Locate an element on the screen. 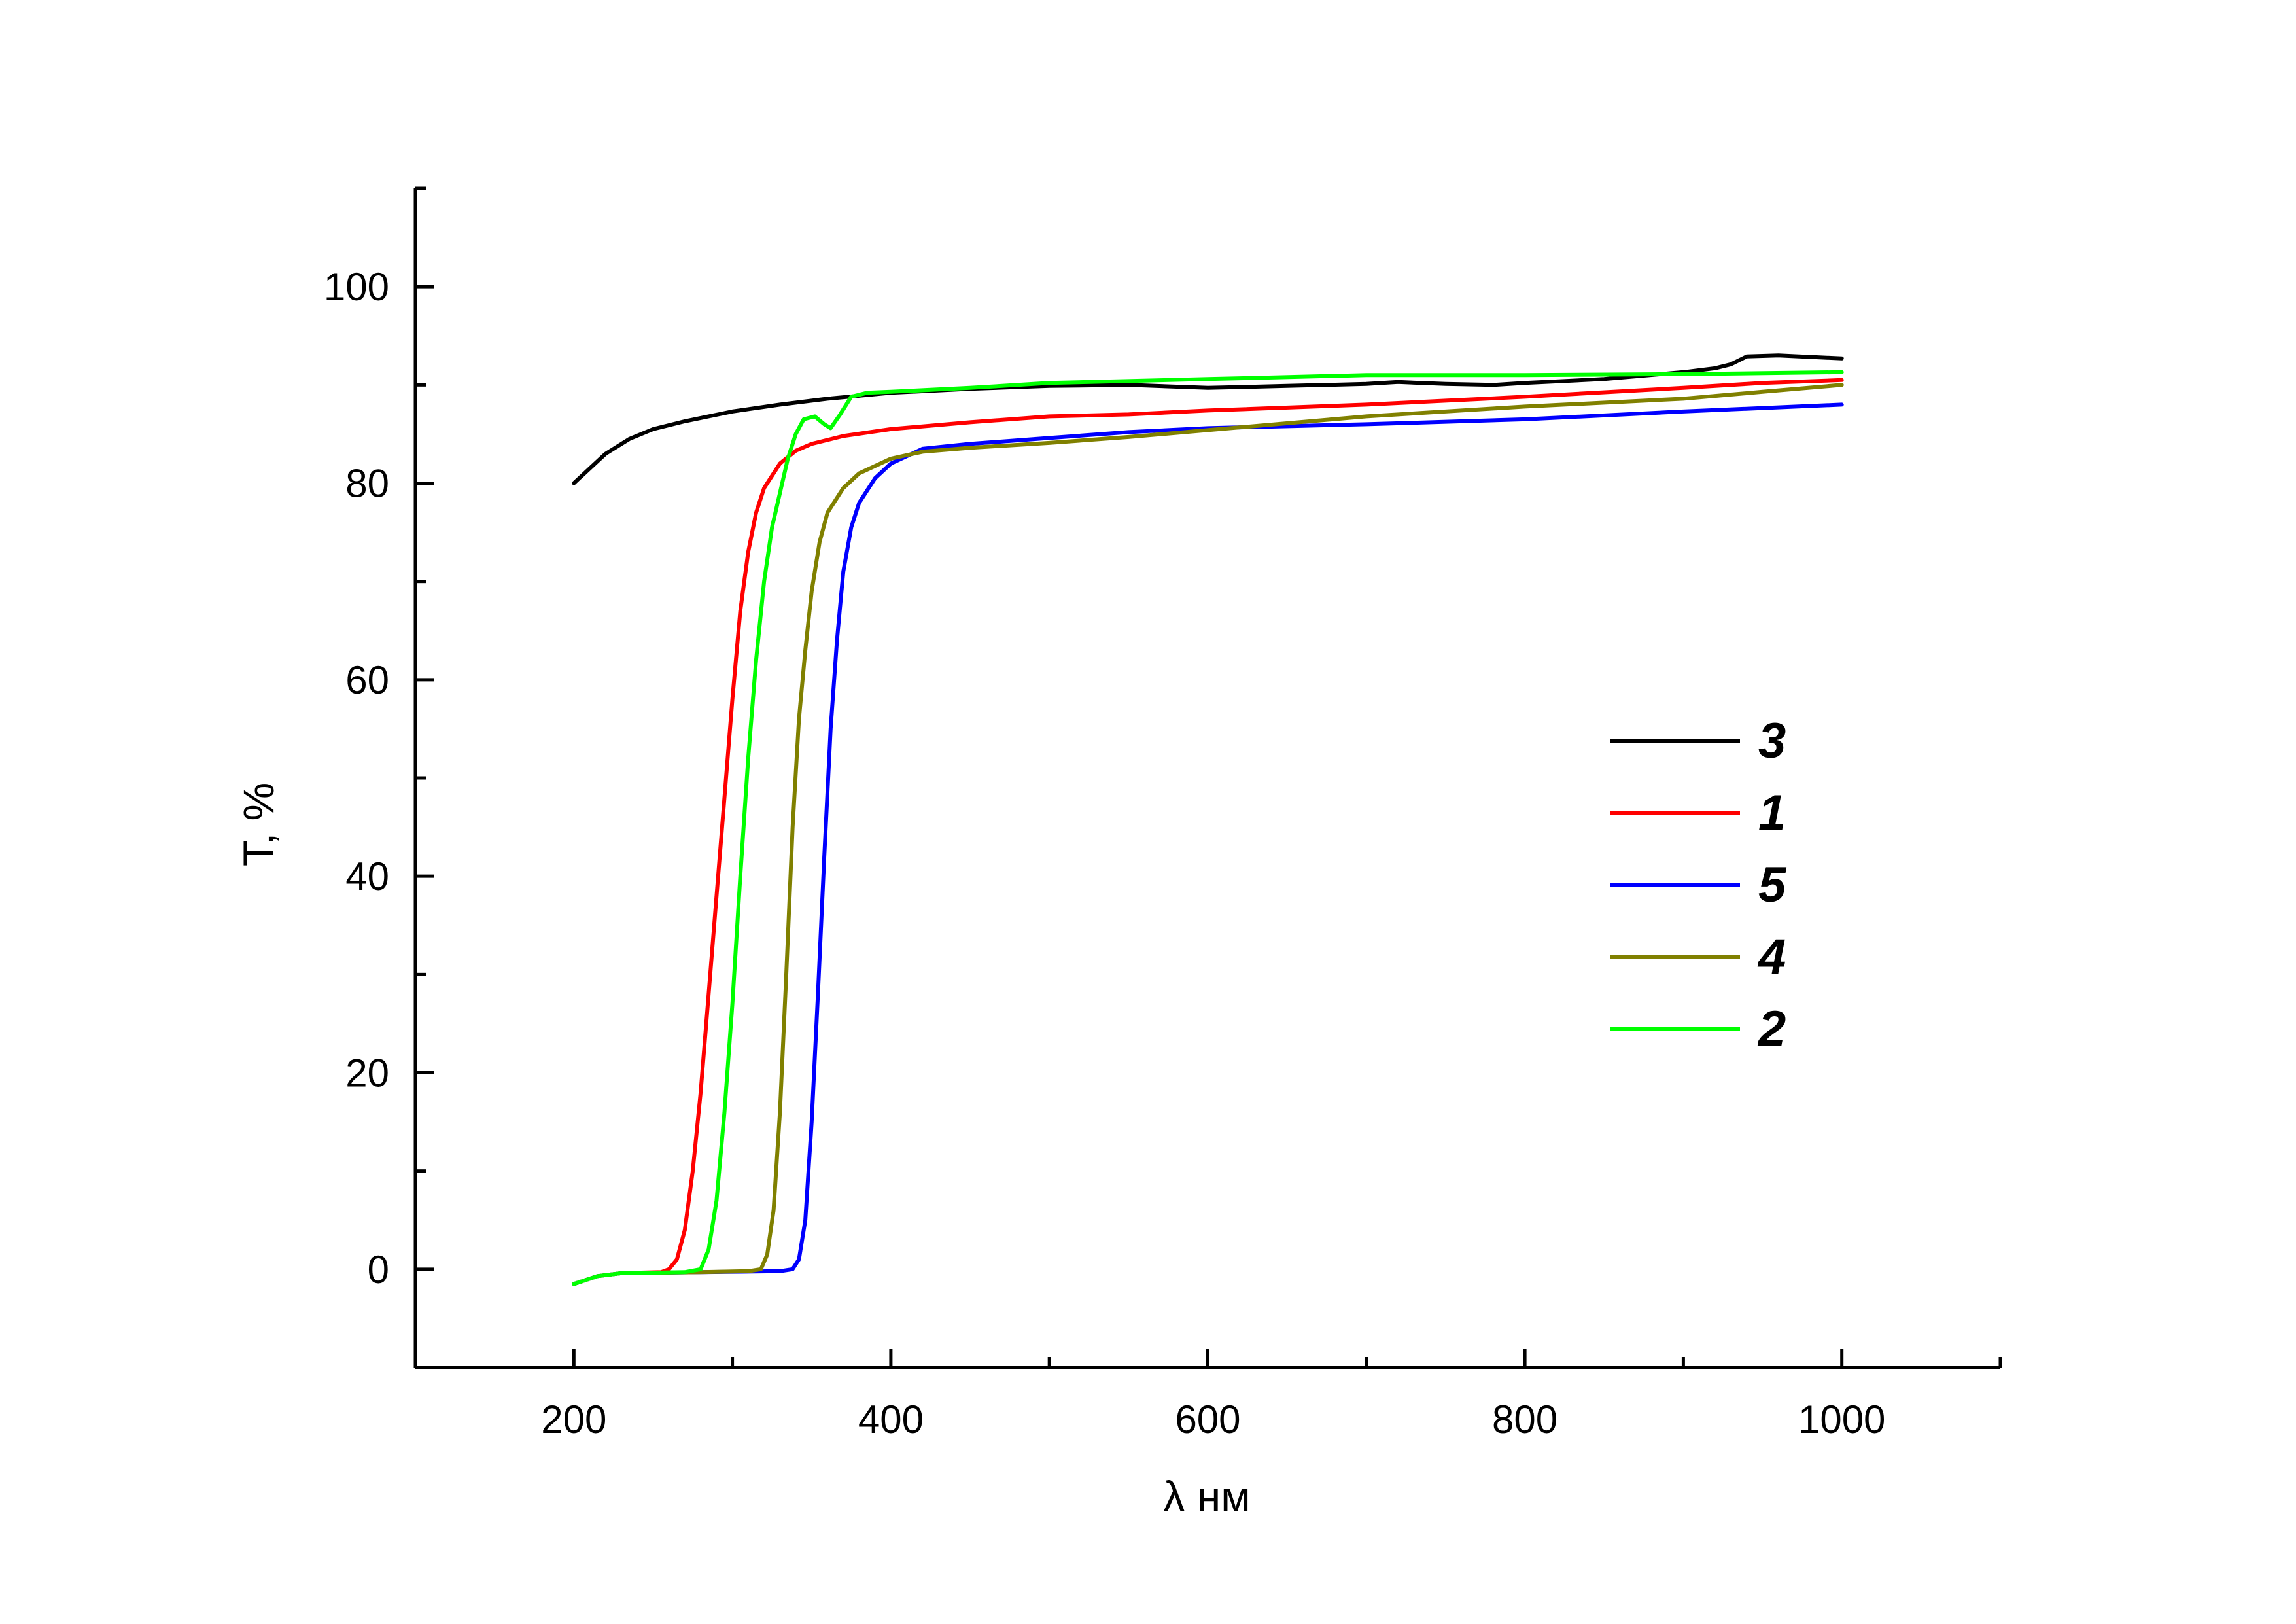 The width and height of the screenshot is (2296, 1624). legend-label-4: 4 is located at coordinates (1771, 957).